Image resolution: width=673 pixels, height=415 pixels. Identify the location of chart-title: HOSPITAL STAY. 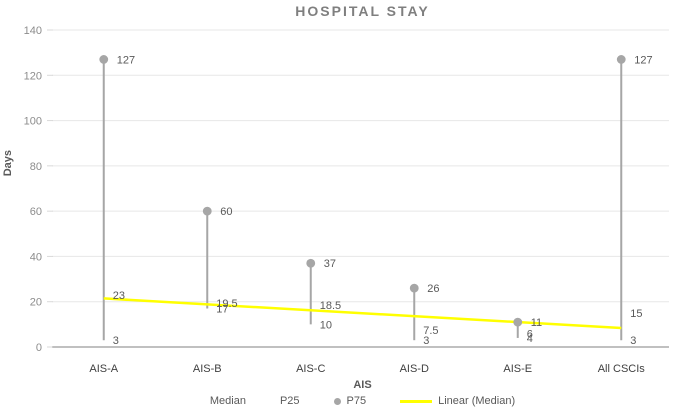
(362, 11).